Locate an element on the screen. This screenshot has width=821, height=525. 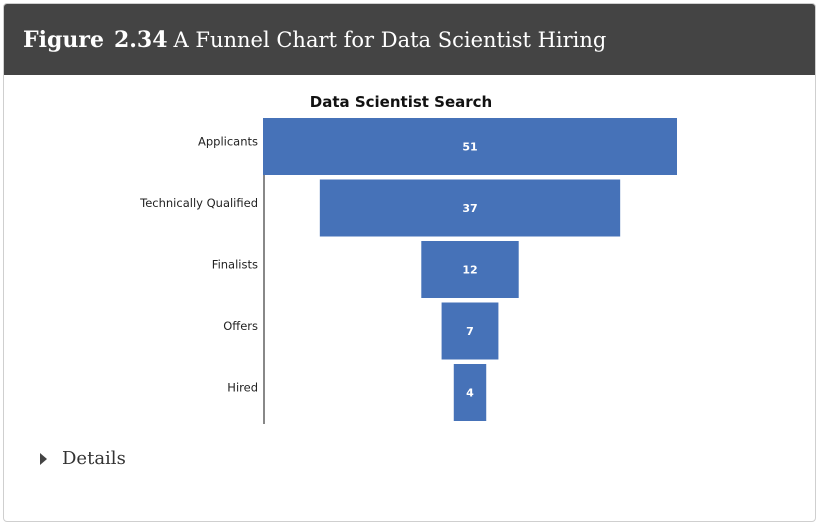
category-label-technically-qualified: Technically Qualified is located at coordinates (198, 203).